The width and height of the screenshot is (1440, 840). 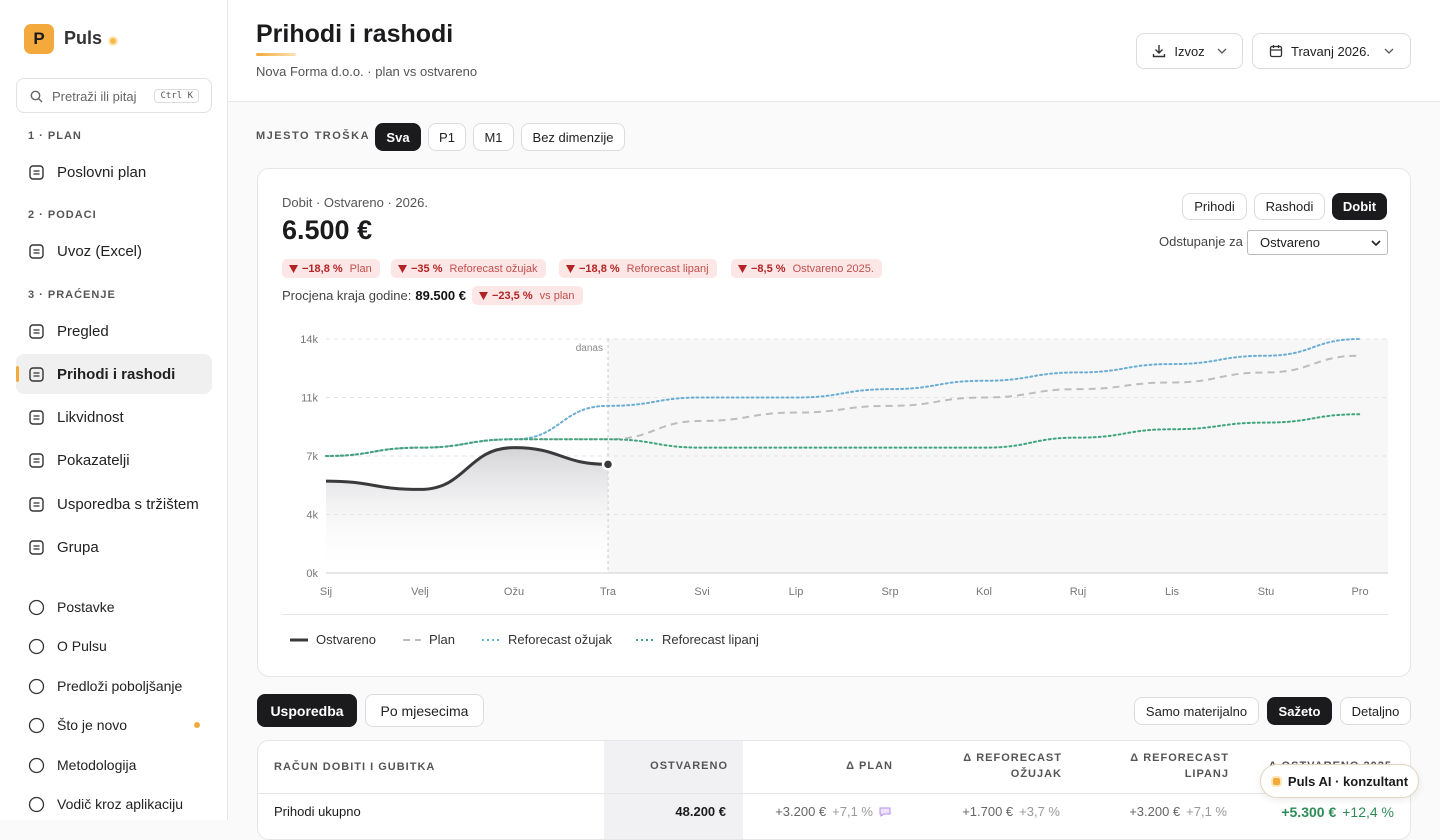 I want to click on forecast-value: 89.500 €, so click(x=440, y=295).